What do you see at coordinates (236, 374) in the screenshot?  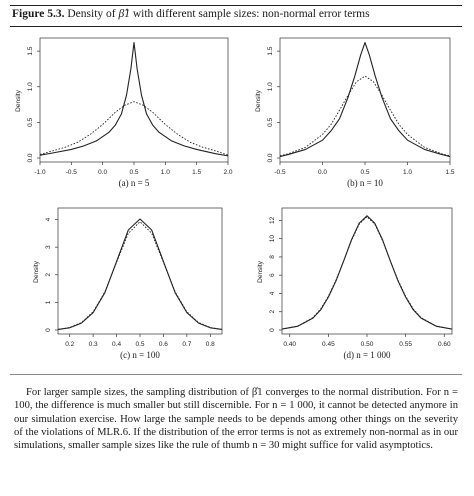 I see `caption-rule` at bounding box center [236, 374].